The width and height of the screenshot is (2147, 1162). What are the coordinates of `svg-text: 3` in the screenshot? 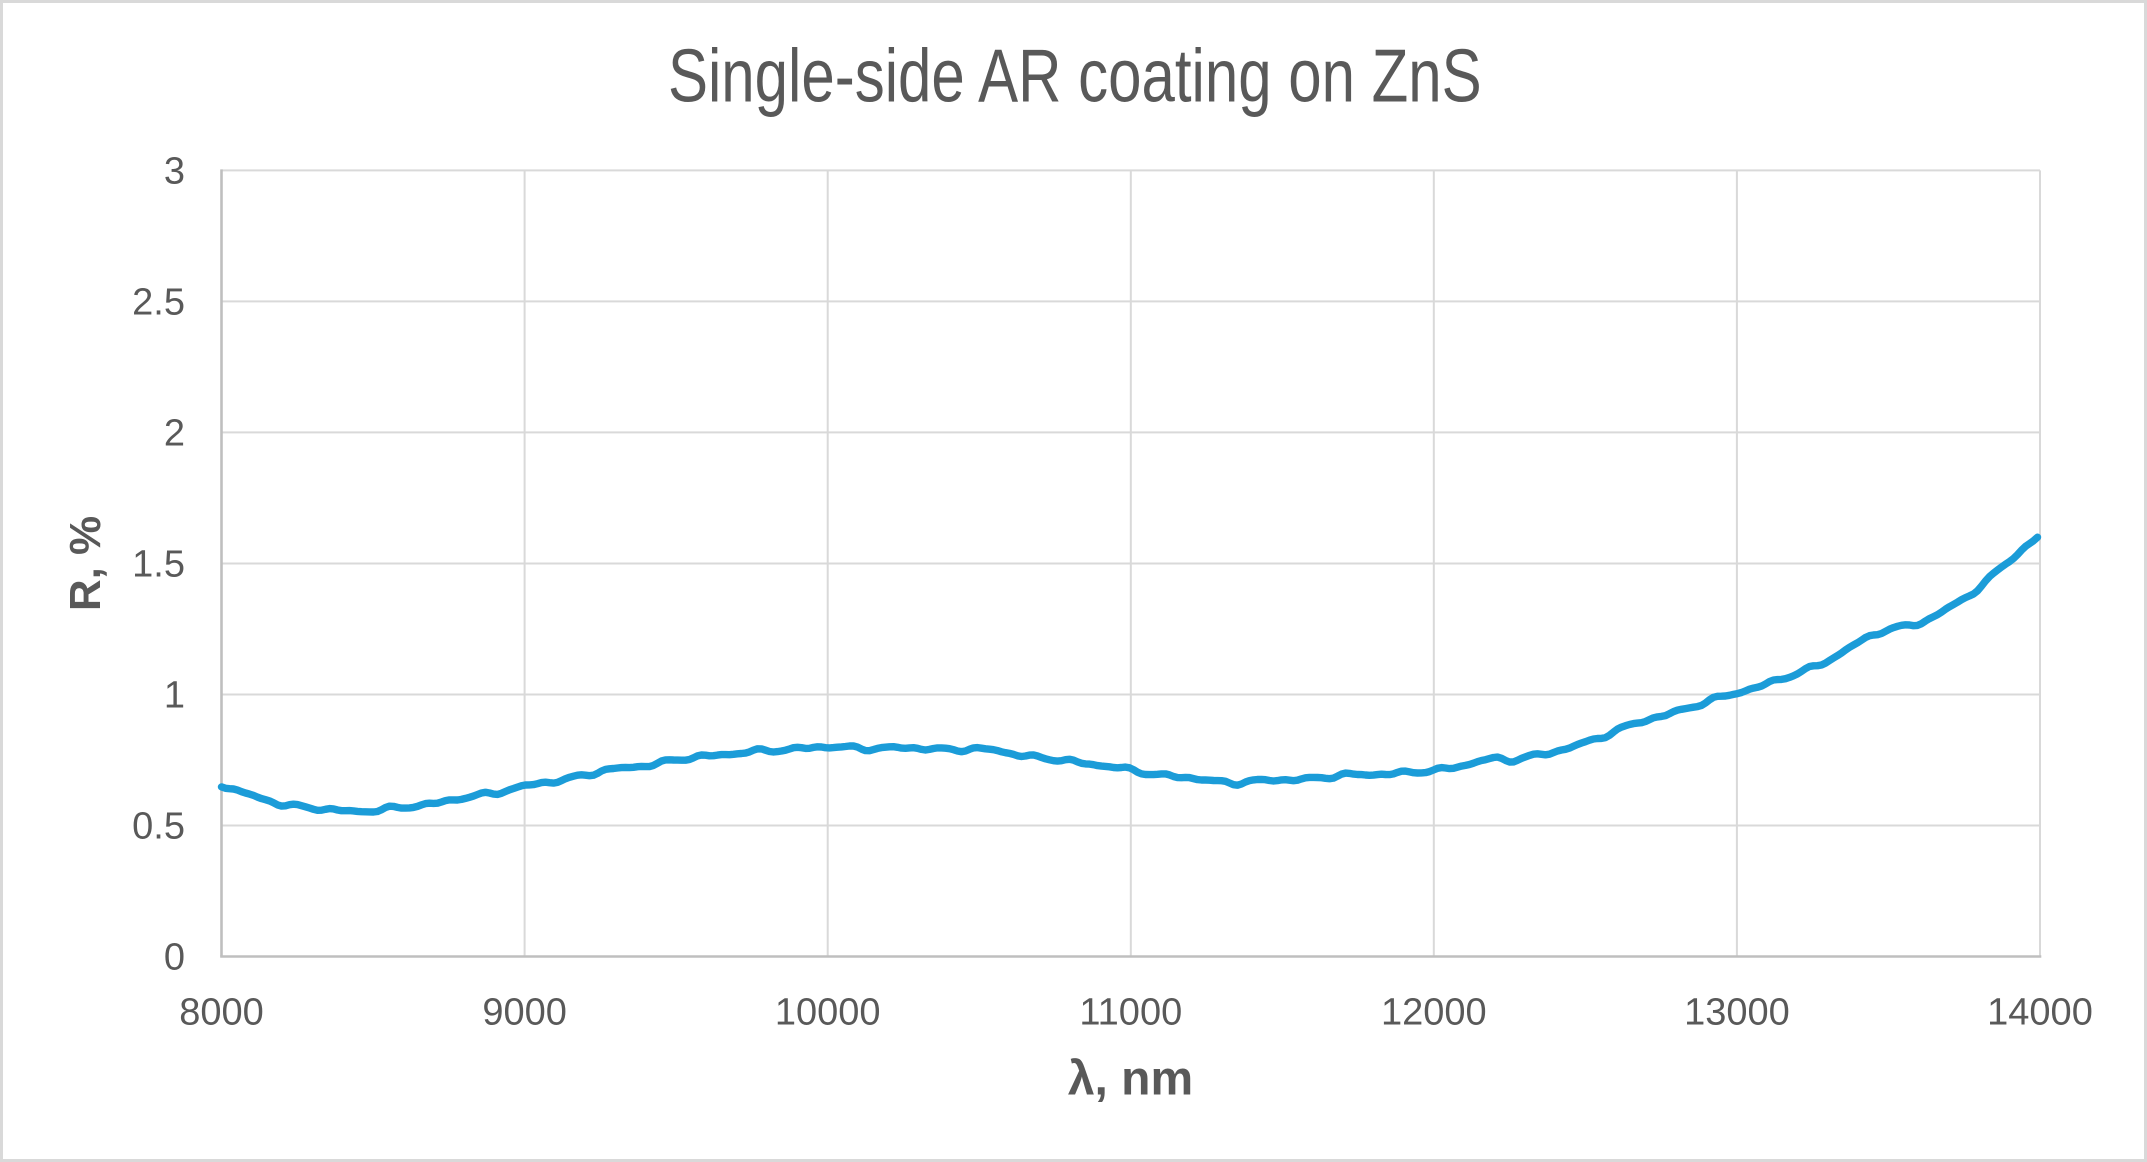 It's located at (174, 172).